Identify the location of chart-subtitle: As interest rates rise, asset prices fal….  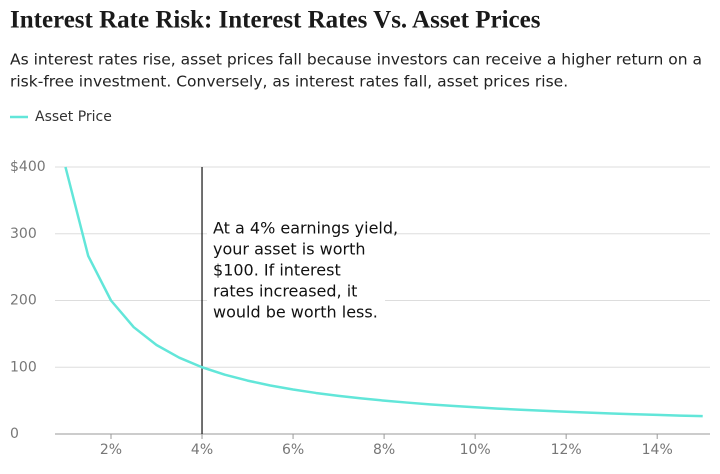
(356, 60).